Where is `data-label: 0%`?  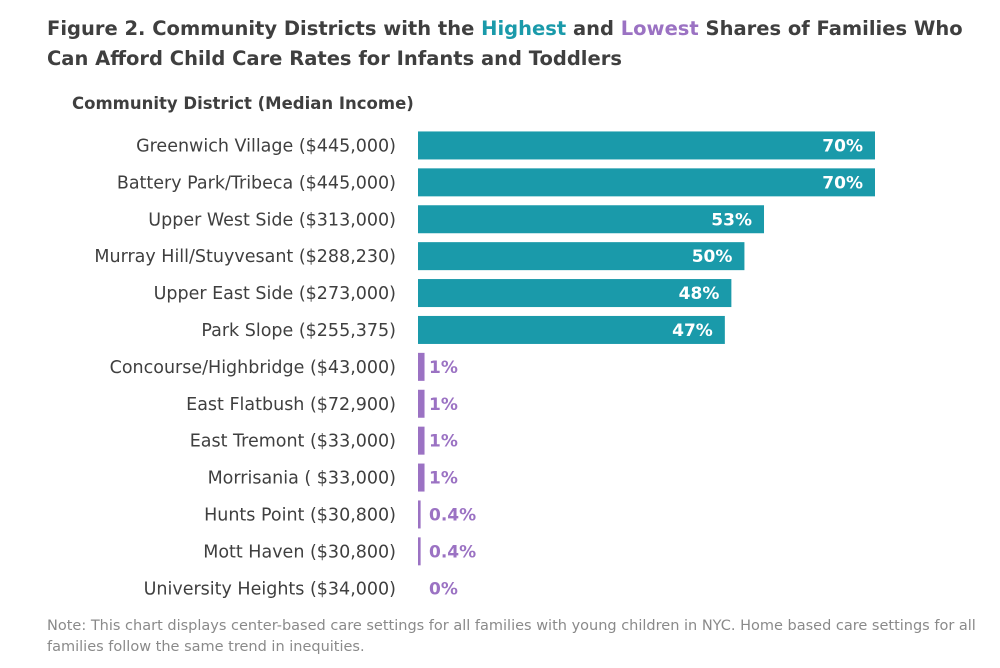 data-label: 0% is located at coordinates (443, 589).